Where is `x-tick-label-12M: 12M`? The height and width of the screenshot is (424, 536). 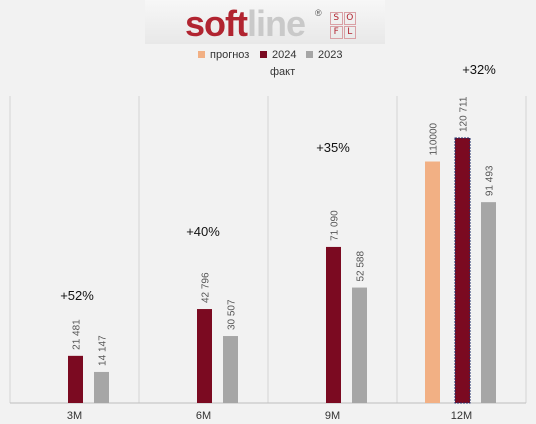 x-tick-label-12M: 12M is located at coordinates (461, 416).